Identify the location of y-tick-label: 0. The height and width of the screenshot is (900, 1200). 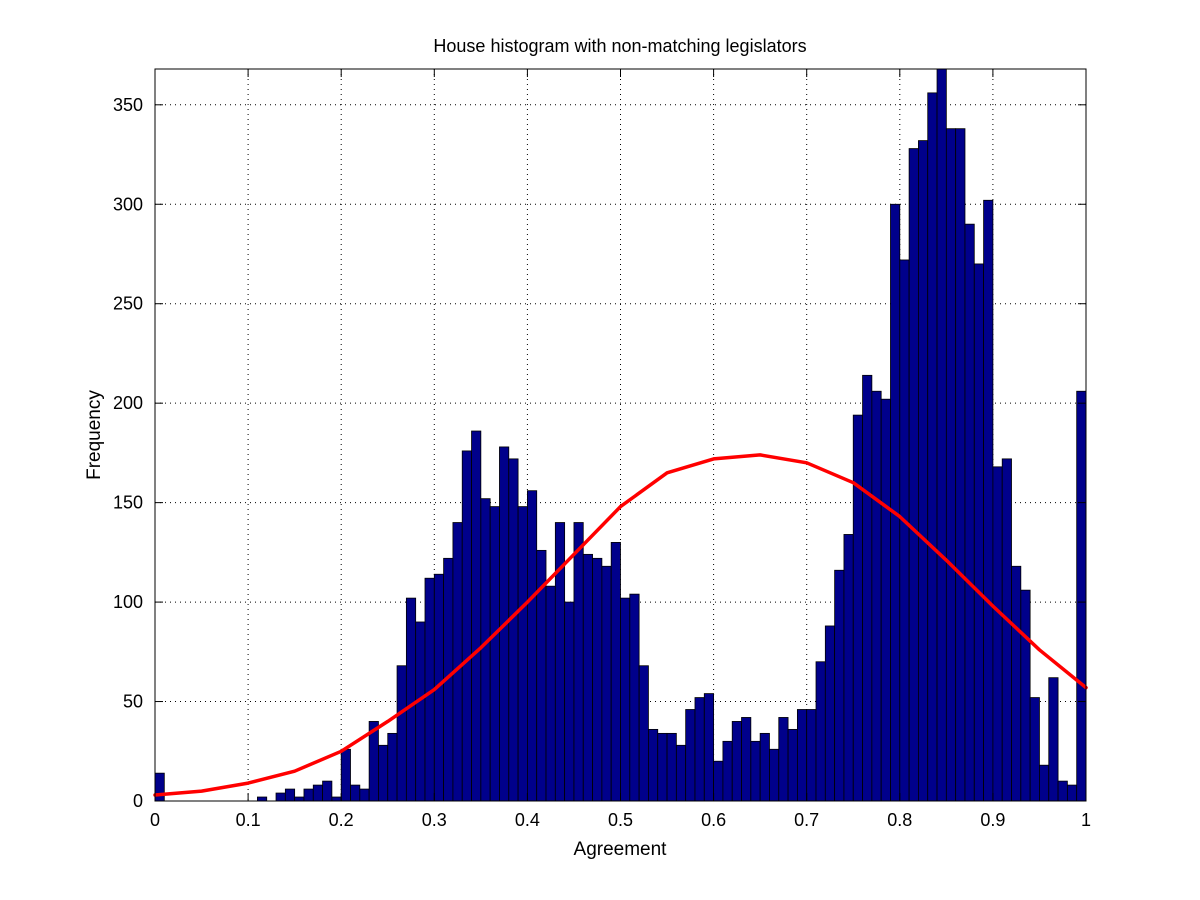
(138, 801).